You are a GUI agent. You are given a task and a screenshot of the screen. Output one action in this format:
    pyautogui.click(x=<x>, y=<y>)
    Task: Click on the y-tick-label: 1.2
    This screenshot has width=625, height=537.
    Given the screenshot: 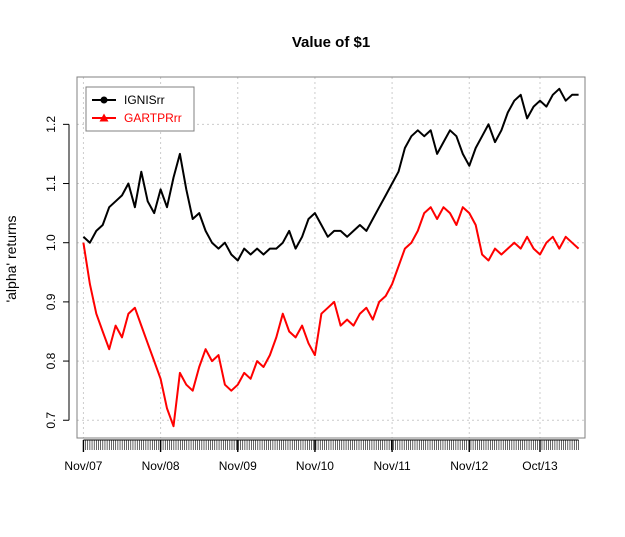 What is the action you would take?
    pyautogui.click(x=51, y=124)
    